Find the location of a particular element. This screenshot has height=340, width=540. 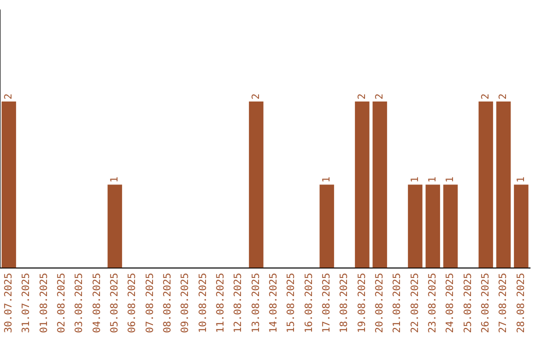

x-tick-label: 24.08.2025 is located at coordinates (450, 303).